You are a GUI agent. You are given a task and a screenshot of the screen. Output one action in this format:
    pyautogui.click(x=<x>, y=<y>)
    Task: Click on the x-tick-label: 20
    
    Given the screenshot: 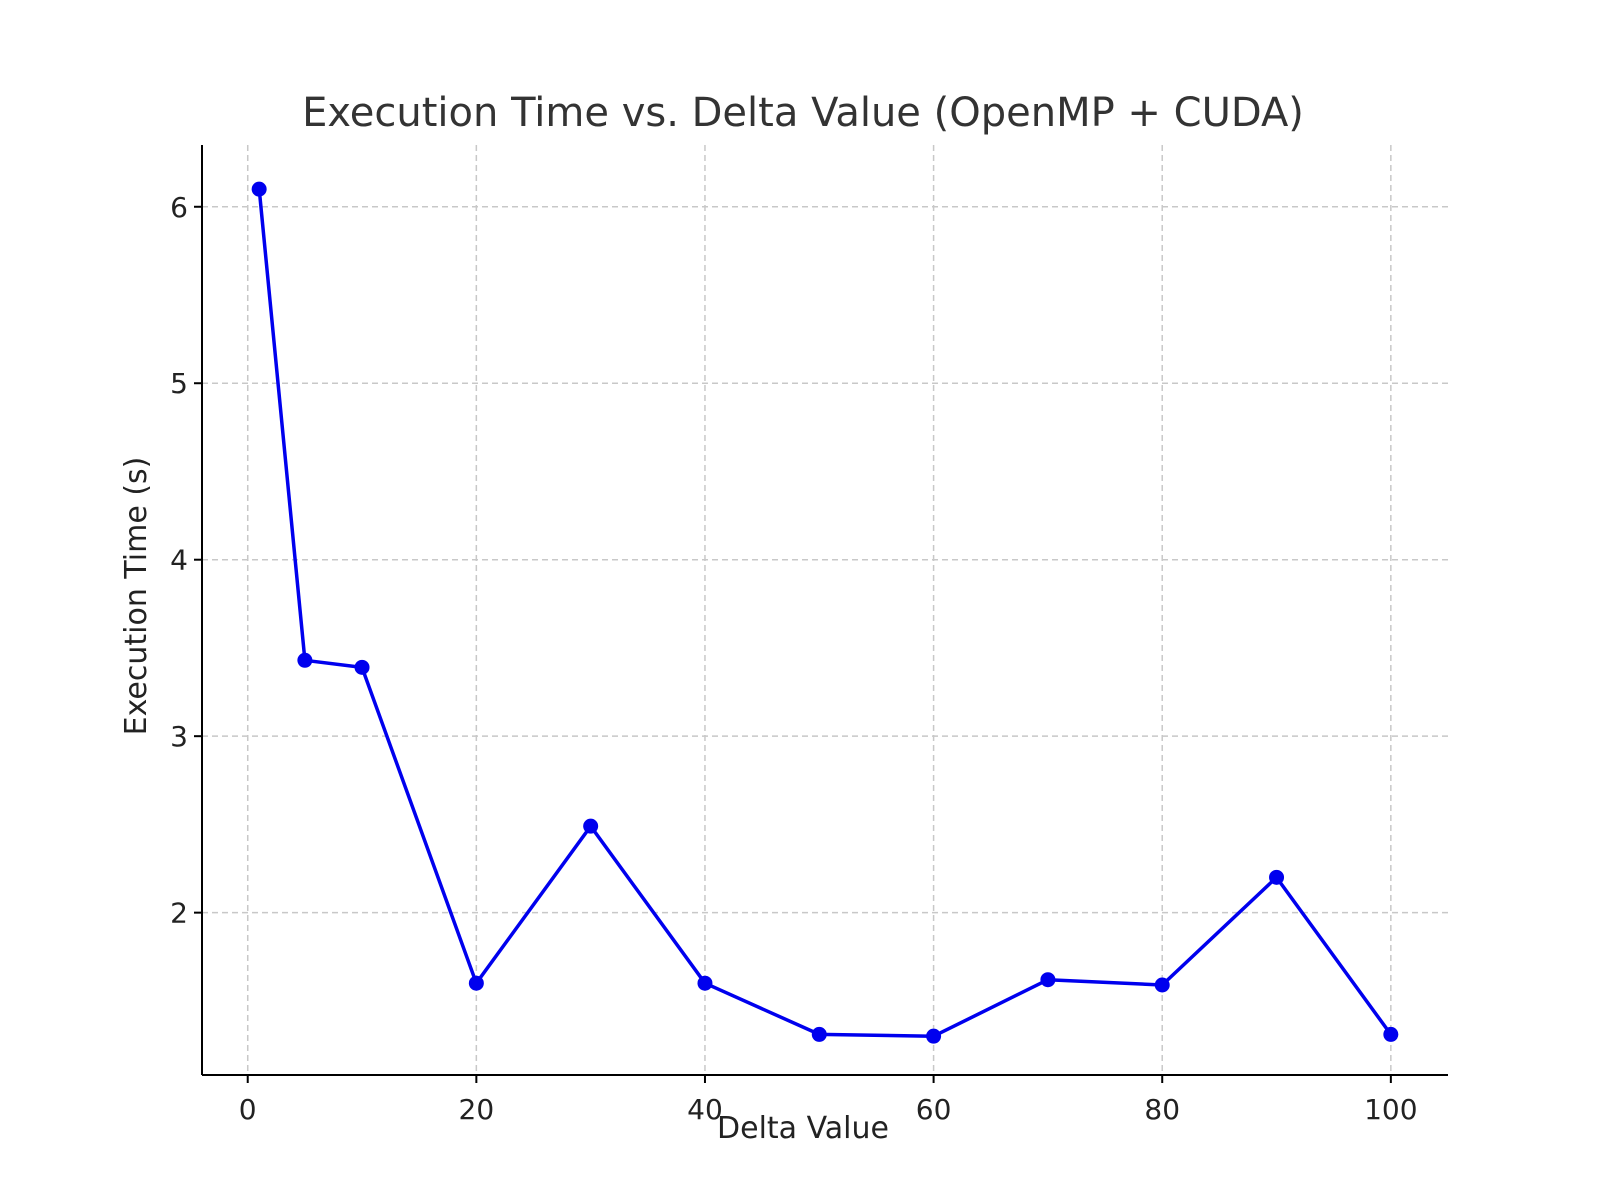 What is the action you would take?
    pyautogui.click(x=477, y=1109)
    